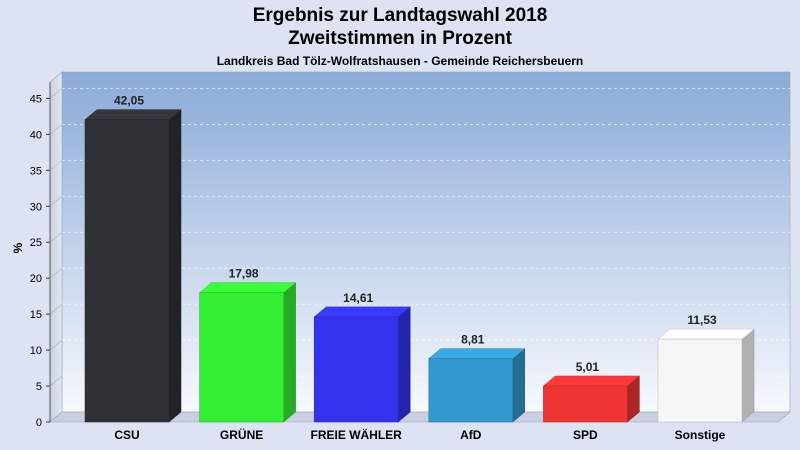  What do you see at coordinates (358, 298) in the screenshot?
I see `value-label: 14,61` at bounding box center [358, 298].